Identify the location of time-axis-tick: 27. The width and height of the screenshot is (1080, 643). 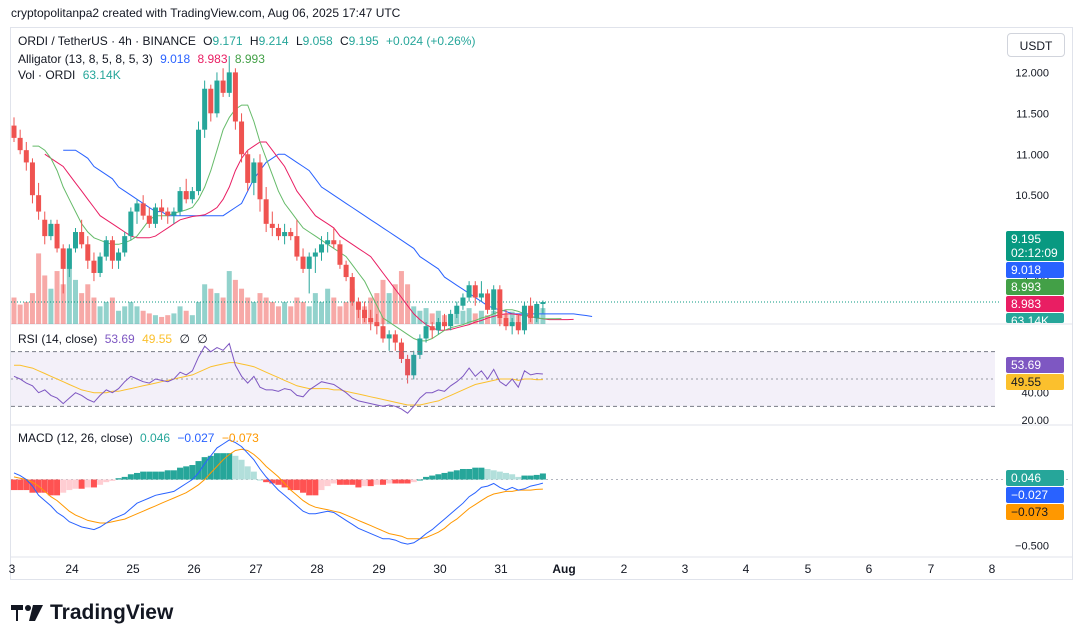
(256, 569).